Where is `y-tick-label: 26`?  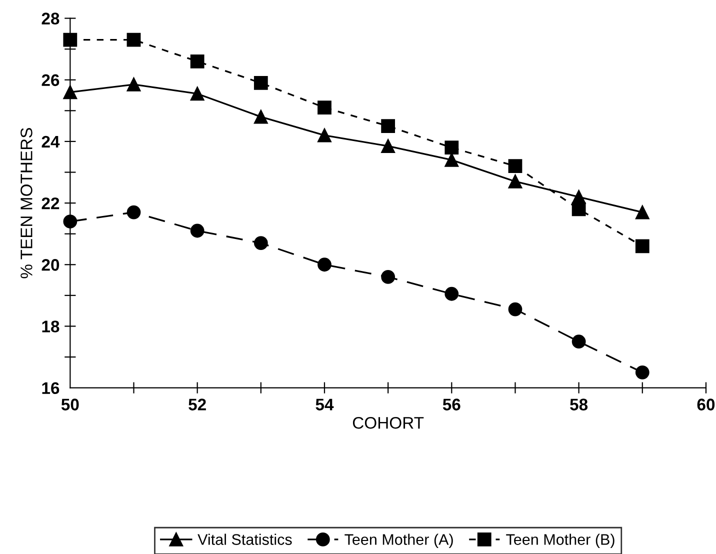
y-tick-label: 26 is located at coordinates (51, 80).